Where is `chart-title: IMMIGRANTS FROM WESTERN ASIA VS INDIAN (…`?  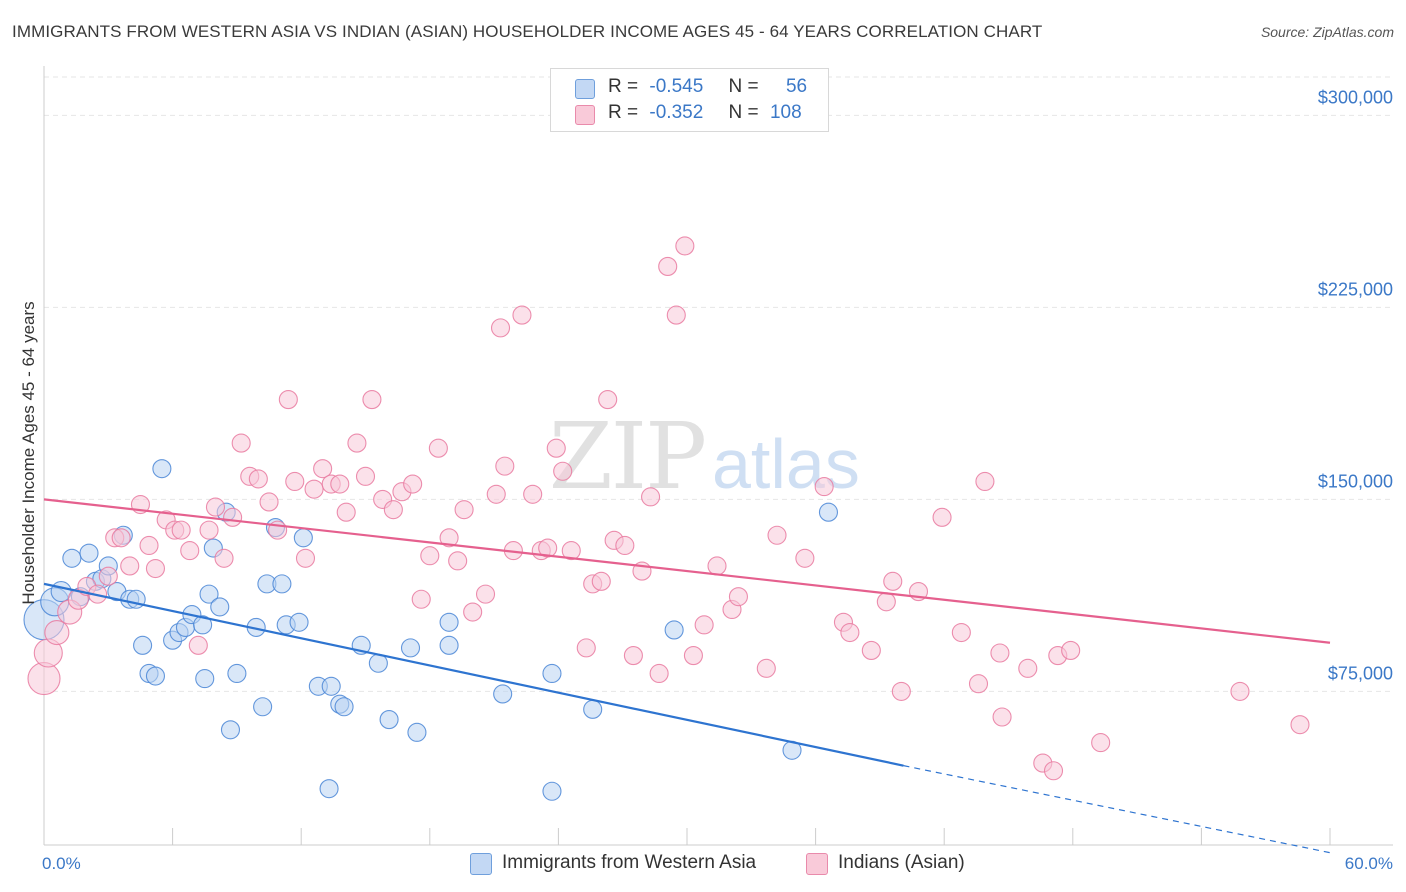
chart-title: IMMIGRANTS FROM WESTERN ASIA VS INDIAN (… is located at coordinates (527, 31).